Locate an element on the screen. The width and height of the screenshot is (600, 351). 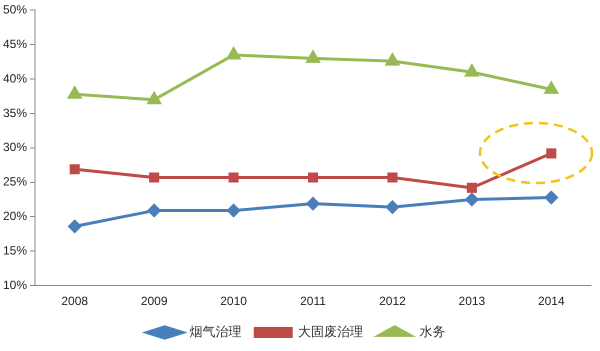
y-tick-label: 20% is located at coordinates (15, 216).